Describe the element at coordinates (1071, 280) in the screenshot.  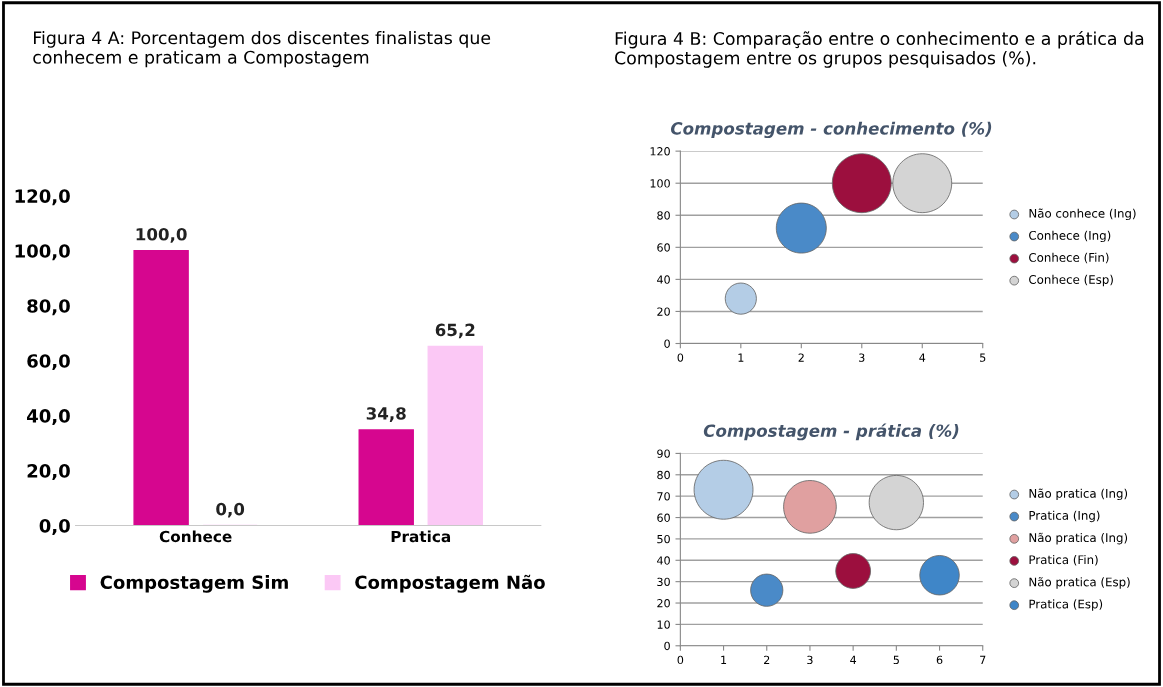
I see `legend-label: Conhece (Esp)` at that location.